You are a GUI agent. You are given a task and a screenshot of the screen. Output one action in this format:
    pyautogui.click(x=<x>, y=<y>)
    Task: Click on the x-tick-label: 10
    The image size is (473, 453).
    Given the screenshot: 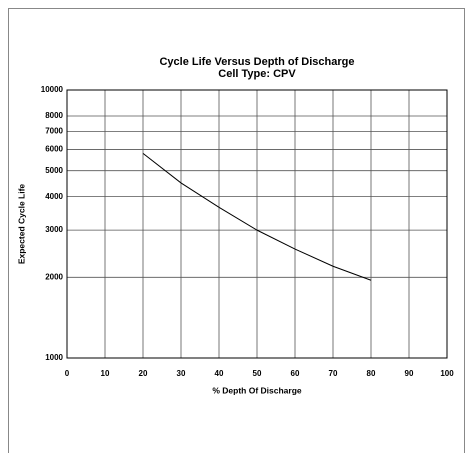 What is the action you would take?
    pyautogui.click(x=105, y=373)
    